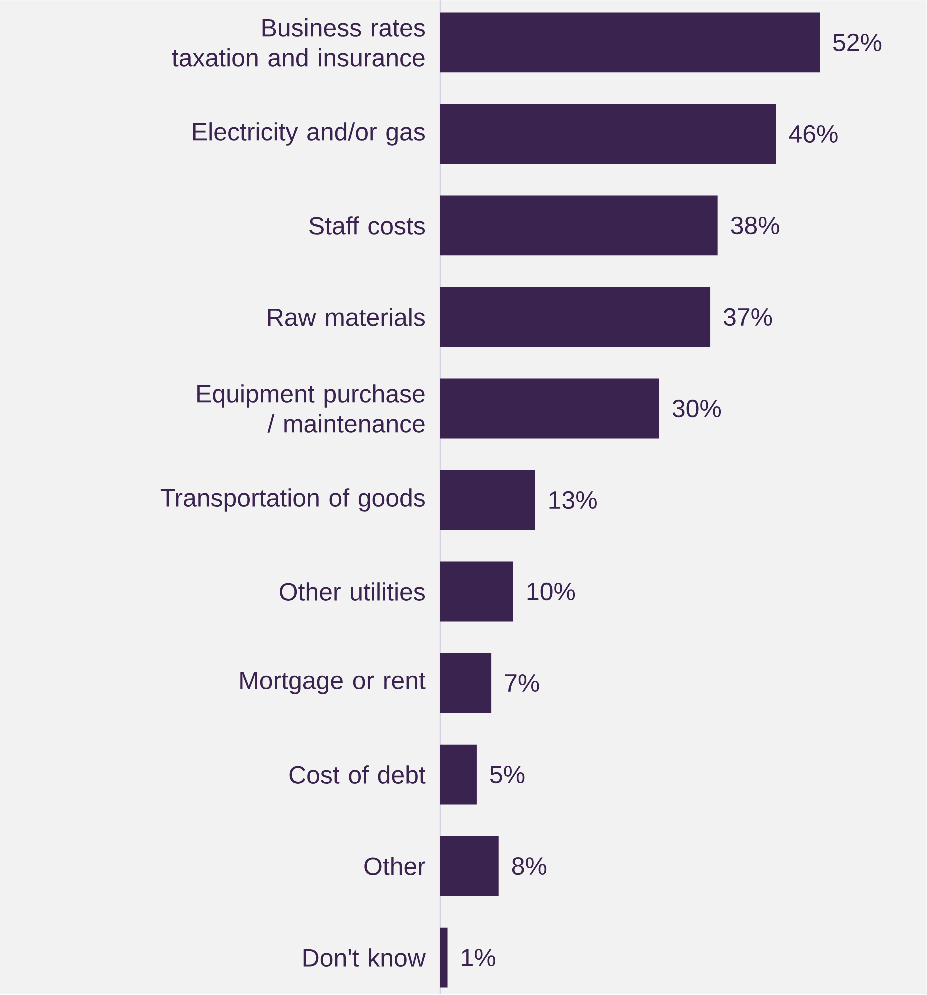 The width and height of the screenshot is (927, 995). What do you see at coordinates (299, 42) in the screenshot?
I see `y-tick-label: Business rates taxation and insurance` at bounding box center [299, 42].